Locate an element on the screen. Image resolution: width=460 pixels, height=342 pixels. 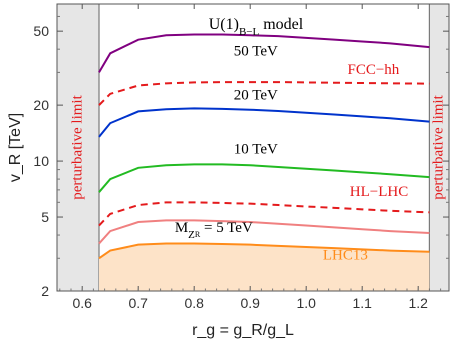
series-line-lhc13 is located at coordinates (264, 251).